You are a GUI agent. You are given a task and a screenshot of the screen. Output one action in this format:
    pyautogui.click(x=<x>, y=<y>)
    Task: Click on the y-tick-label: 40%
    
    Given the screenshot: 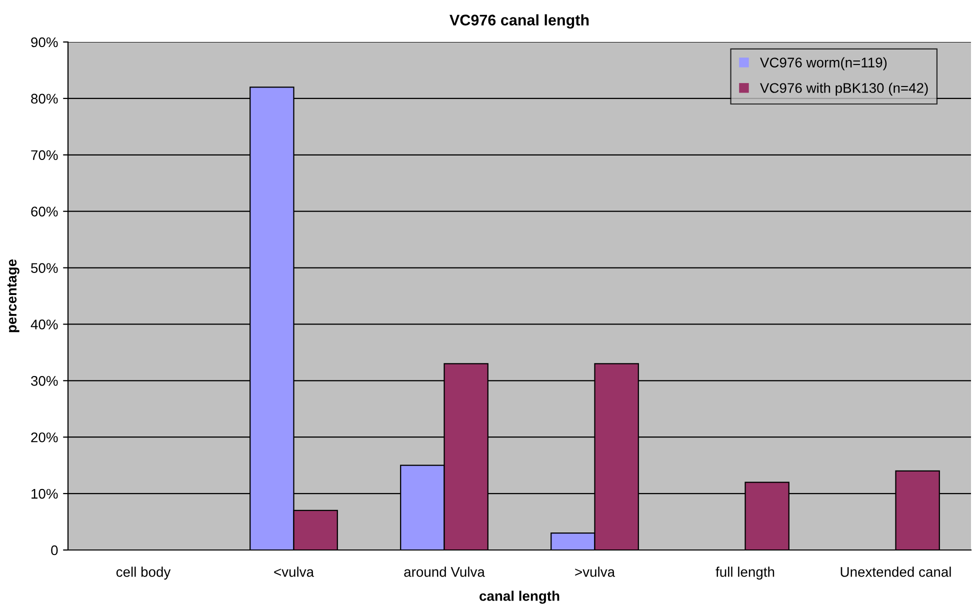 What is the action you would take?
    pyautogui.click(x=44, y=325)
    